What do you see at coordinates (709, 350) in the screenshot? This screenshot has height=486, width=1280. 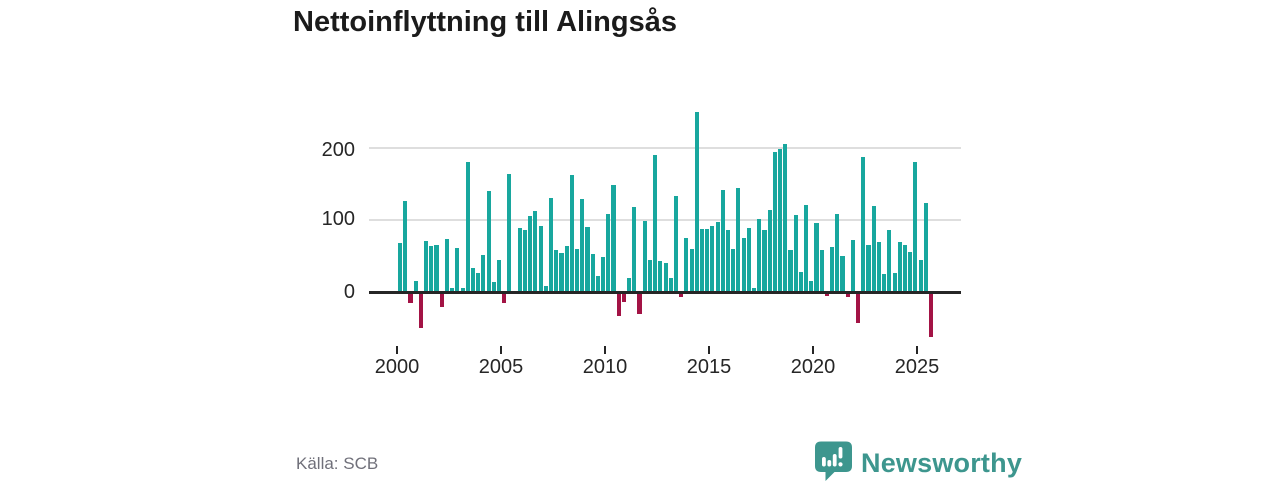 I see `x-tick-2015` at bounding box center [709, 350].